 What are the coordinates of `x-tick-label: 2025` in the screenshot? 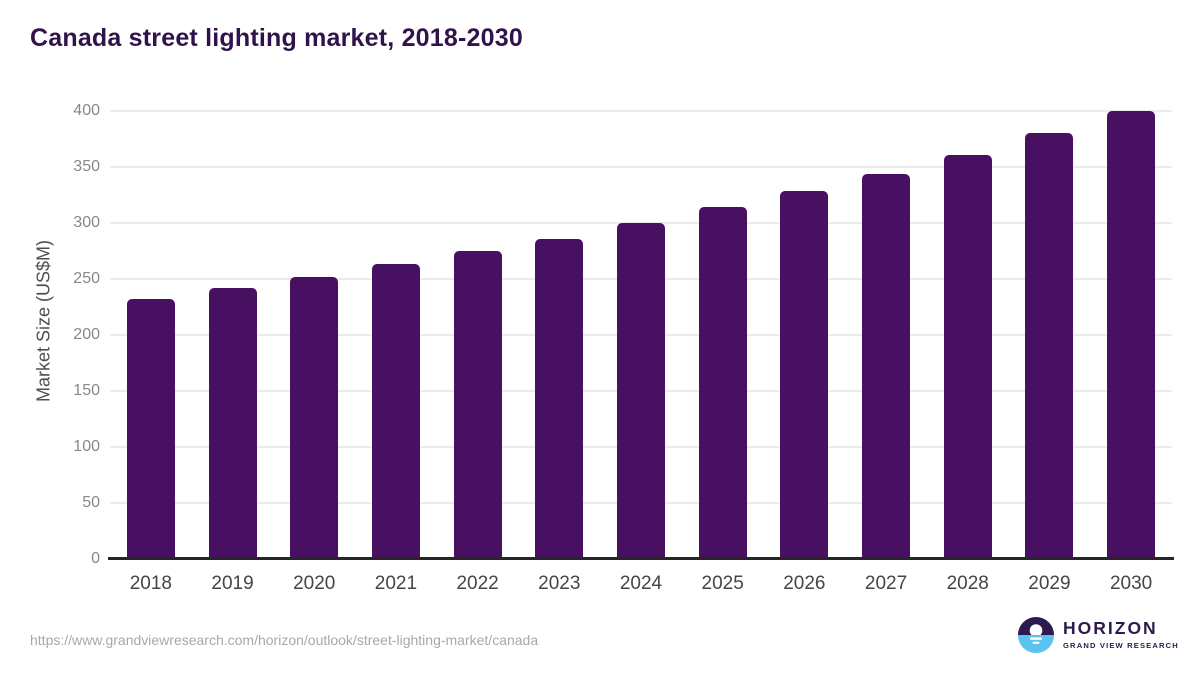 It's located at (722, 583).